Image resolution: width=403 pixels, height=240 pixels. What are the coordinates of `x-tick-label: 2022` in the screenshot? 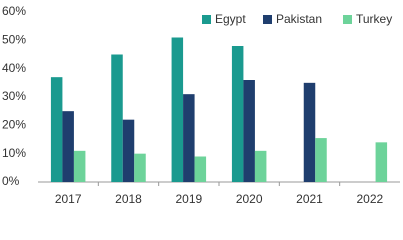 It's located at (369, 199).